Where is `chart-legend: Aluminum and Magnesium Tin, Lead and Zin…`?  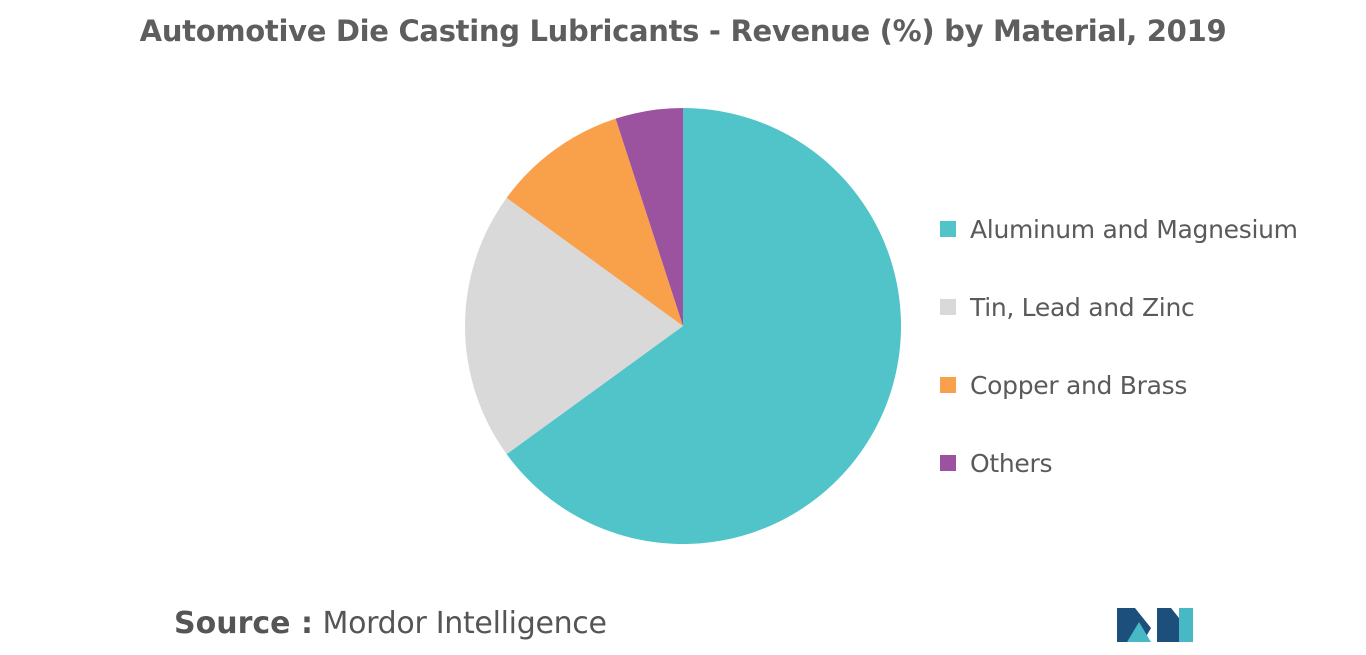 chart-legend: Aluminum and Magnesium Tin, Lead and Zin… is located at coordinates (1119, 346).